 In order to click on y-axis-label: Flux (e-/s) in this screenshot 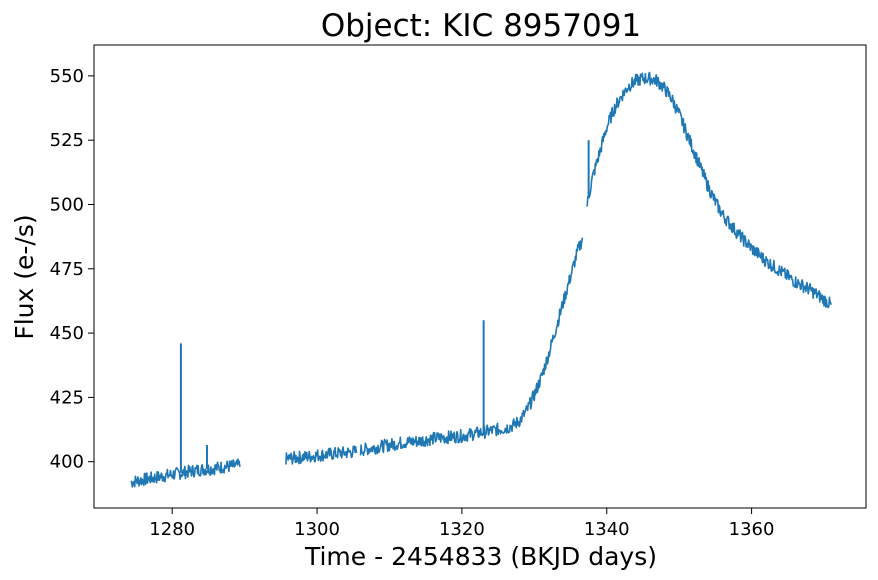, I will do `click(24, 276)`.